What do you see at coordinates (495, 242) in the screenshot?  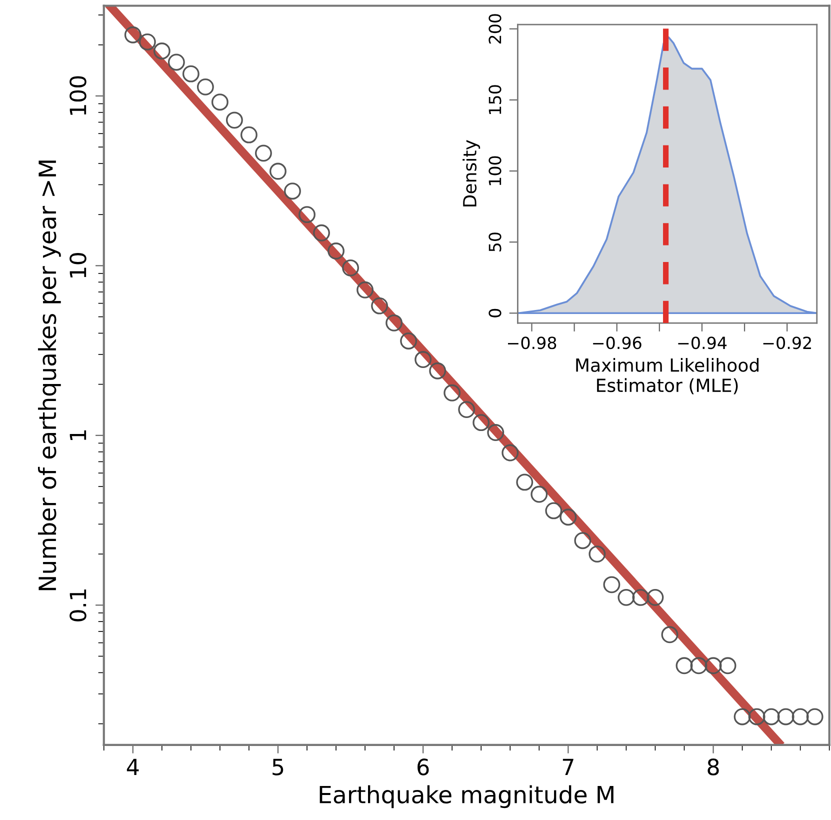 I see `y-tick-label: 50` at bounding box center [495, 242].